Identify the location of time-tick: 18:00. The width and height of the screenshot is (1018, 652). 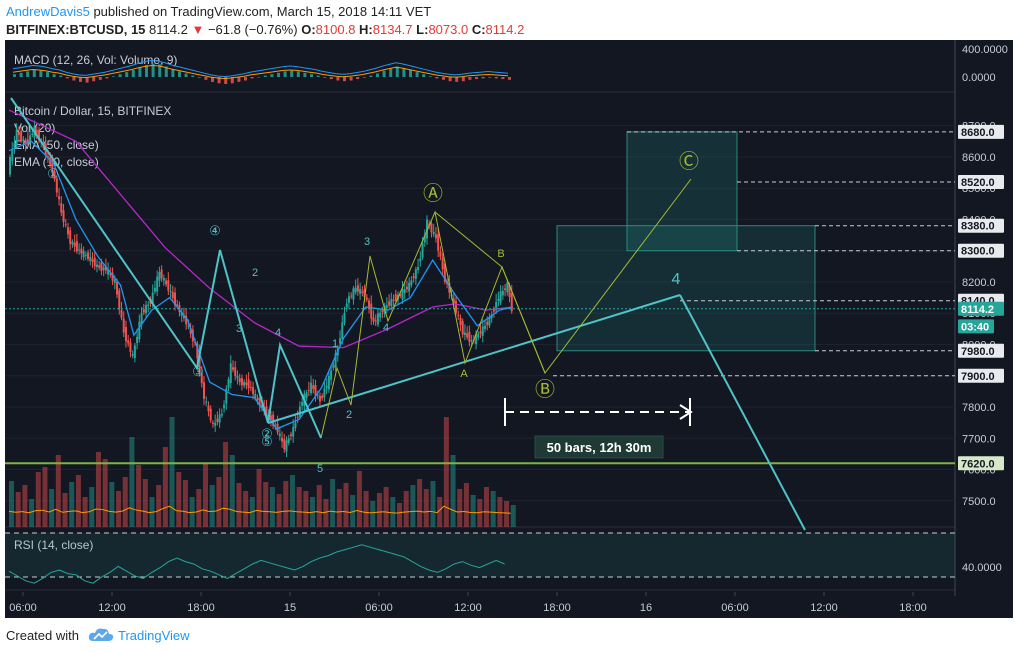
(913, 608).